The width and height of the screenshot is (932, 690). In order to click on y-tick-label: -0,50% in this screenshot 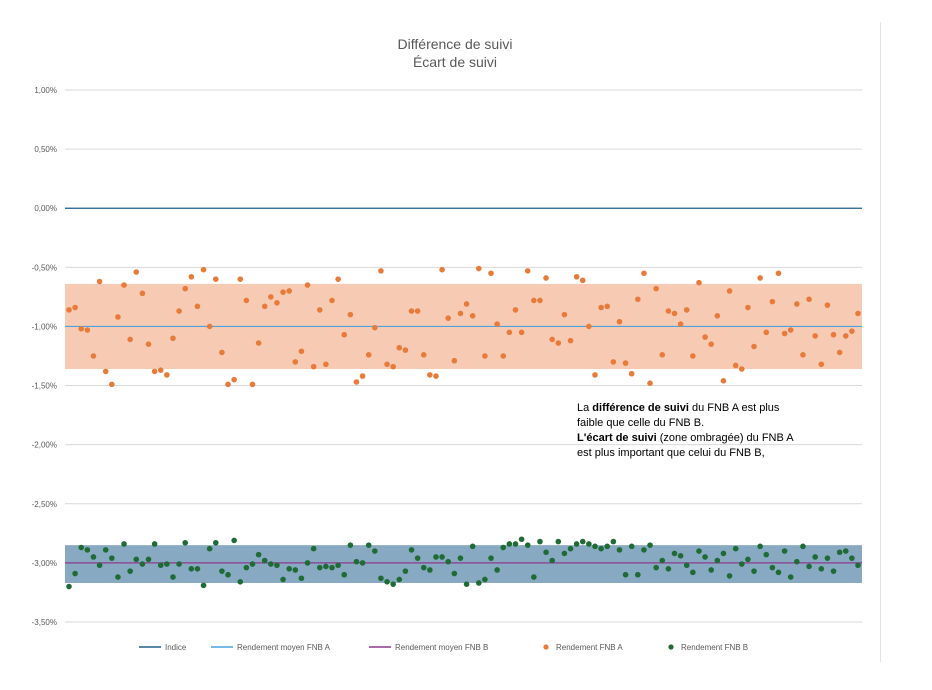, I will do `click(44, 267)`.